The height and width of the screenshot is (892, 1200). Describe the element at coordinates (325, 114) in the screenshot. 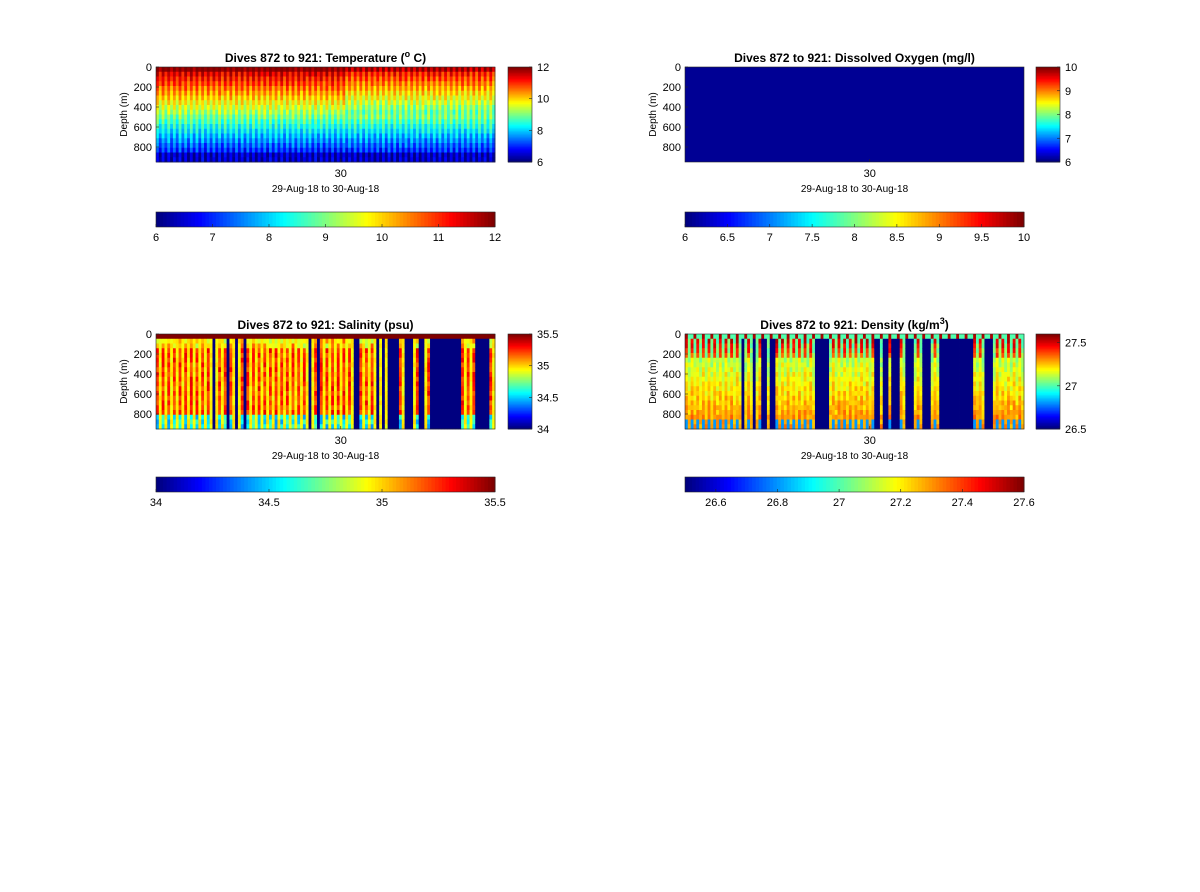

I see `axes-box` at that location.